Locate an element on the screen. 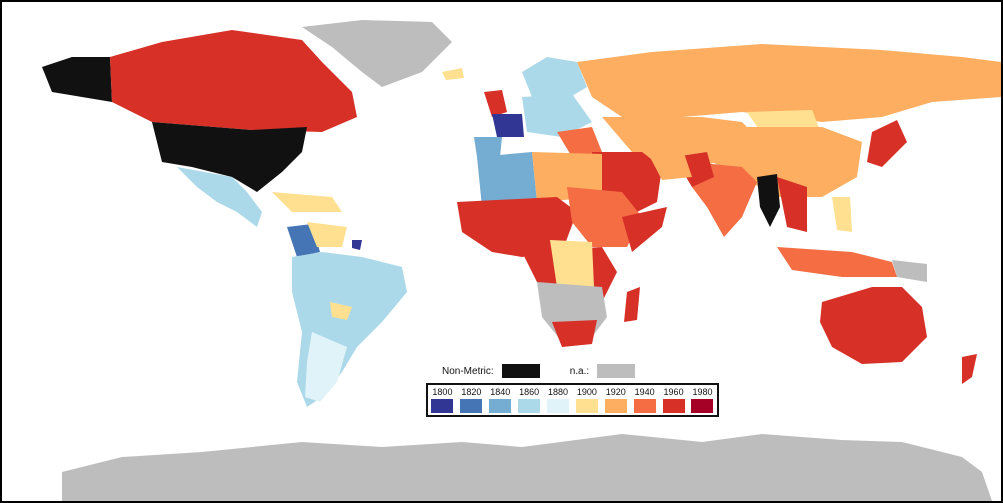  non-metric-swatch is located at coordinates (520, 371).